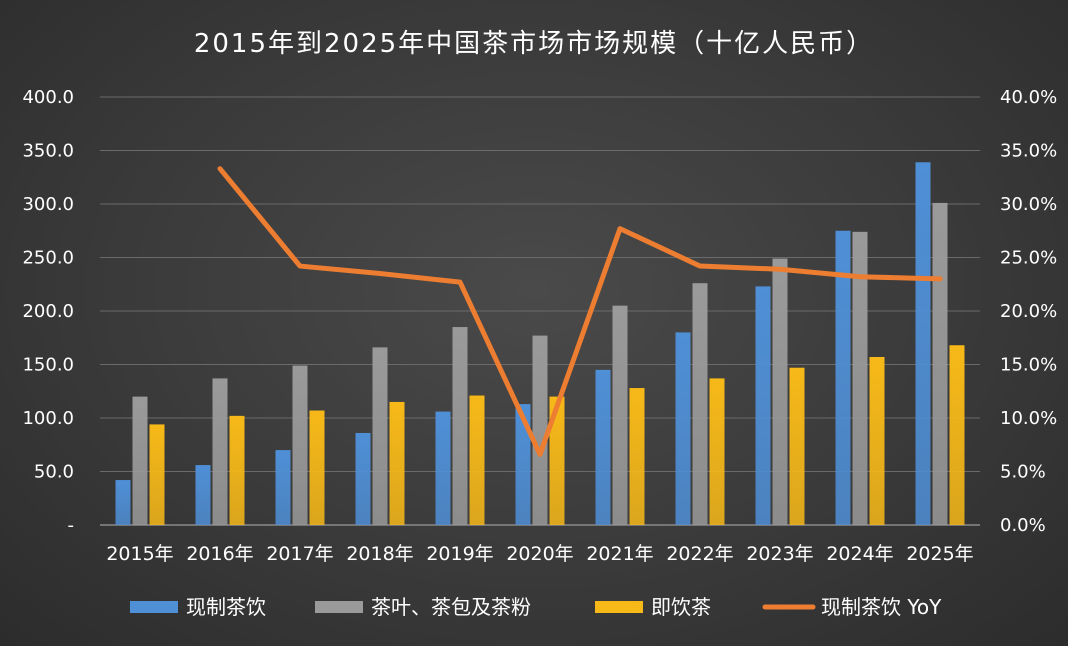 This screenshot has height=646, width=1068. I want to click on left-axis: - 50.0 100.0 150.0 200.0 250.0 300.0 350.0 400.0, so click(48, 311).